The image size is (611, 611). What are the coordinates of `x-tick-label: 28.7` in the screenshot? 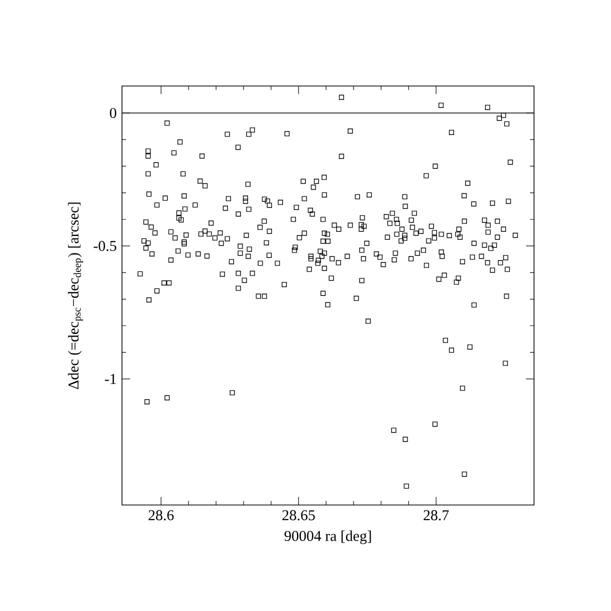 It's located at (436, 515).